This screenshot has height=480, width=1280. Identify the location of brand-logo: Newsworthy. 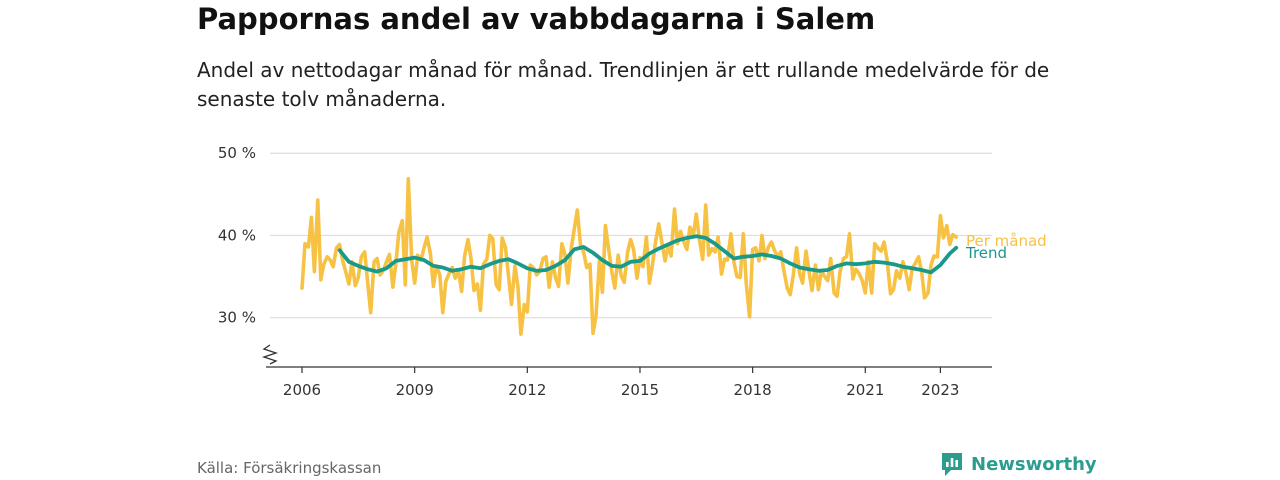
(1018, 464).